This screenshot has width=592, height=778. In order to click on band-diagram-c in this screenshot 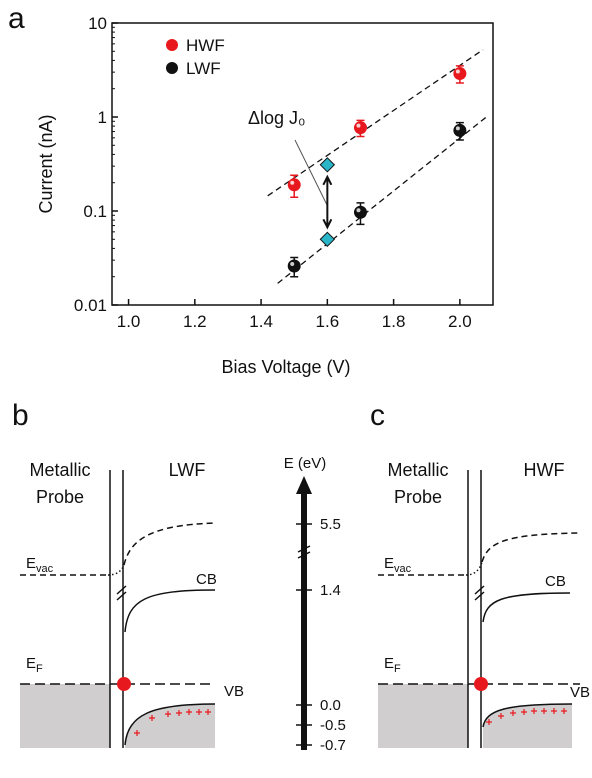, I will do `click(480, 609)`.